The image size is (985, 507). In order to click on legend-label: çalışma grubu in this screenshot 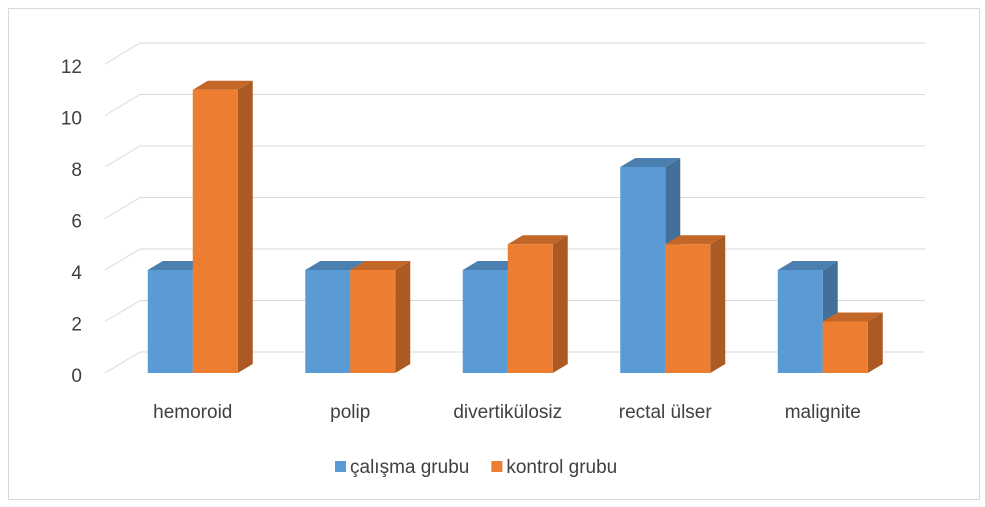, I will do `click(409, 467)`.